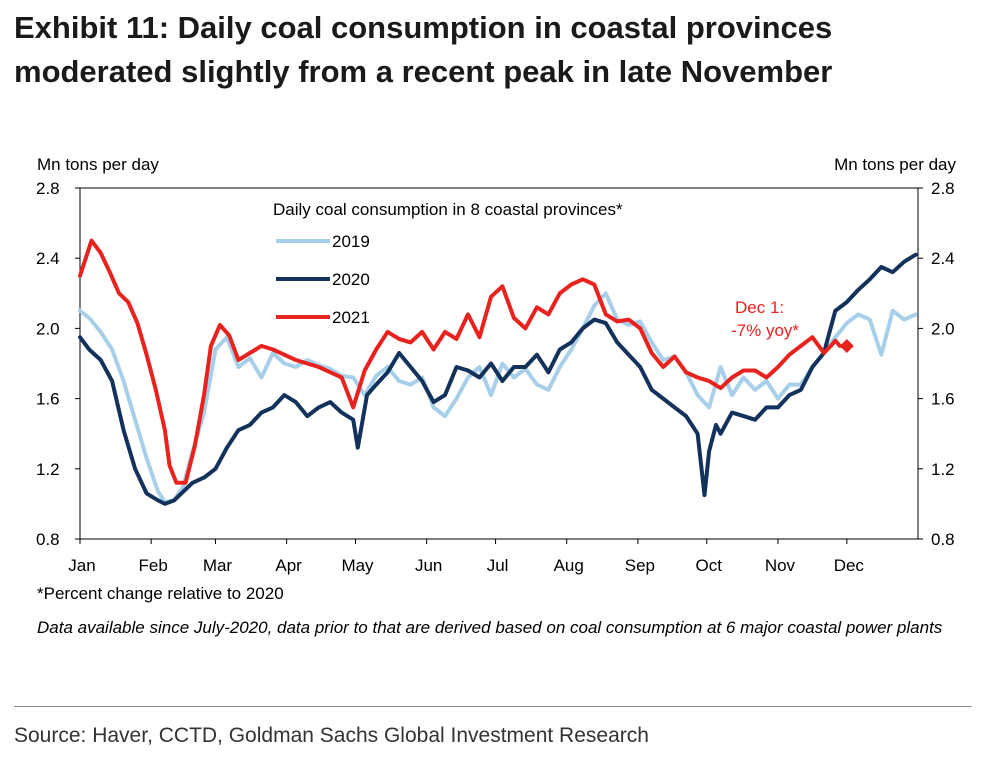  I want to click on x-tick-label-dec: Dec, so click(849, 565).